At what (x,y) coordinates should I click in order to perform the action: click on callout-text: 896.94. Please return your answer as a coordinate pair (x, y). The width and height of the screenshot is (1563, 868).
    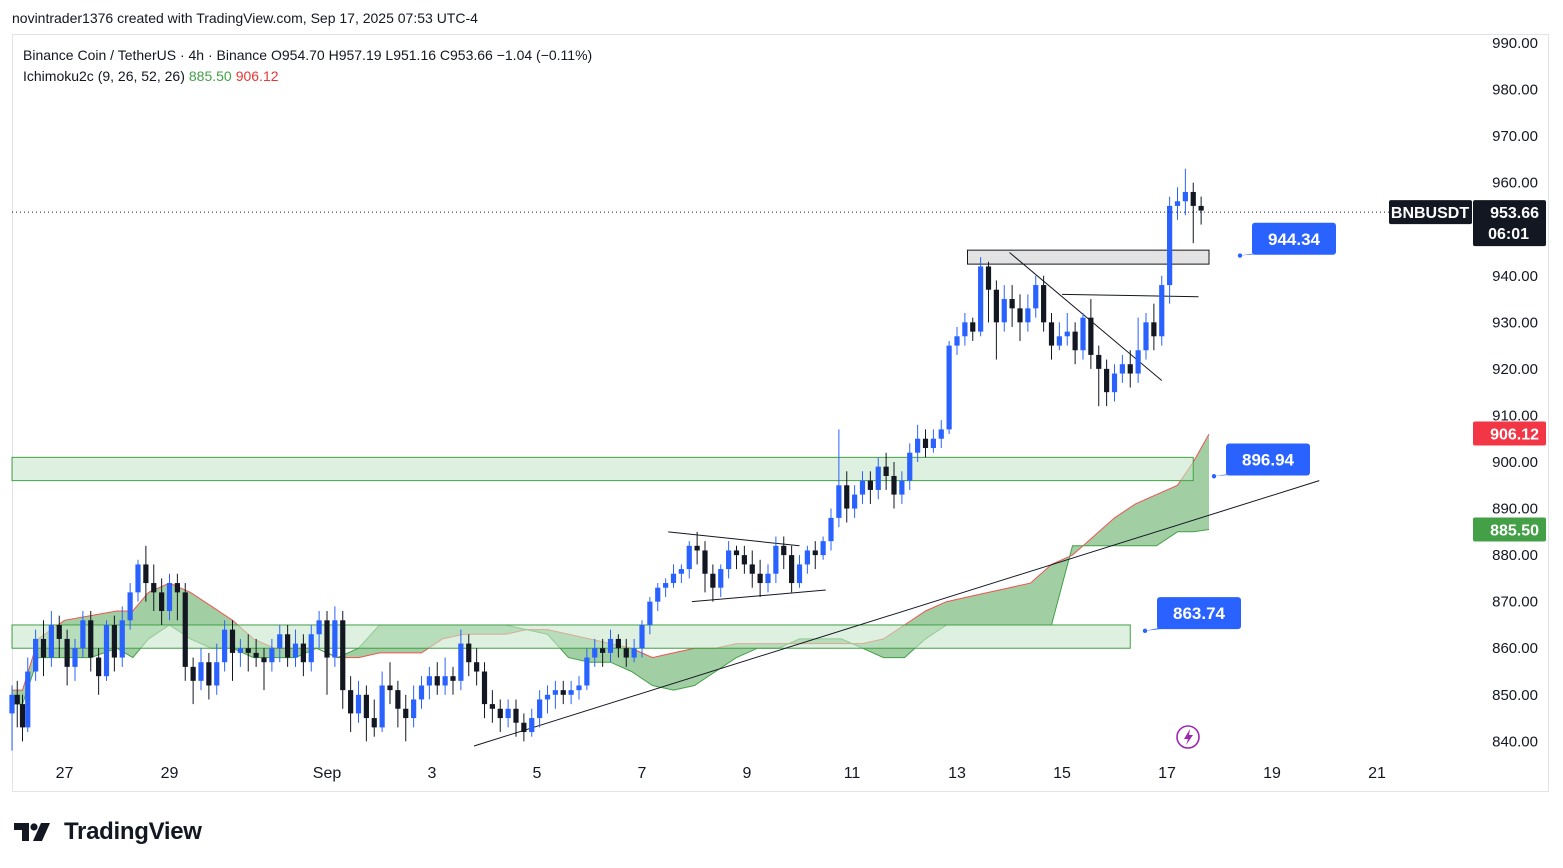
    Looking at the image, I should click on (1268, 459).